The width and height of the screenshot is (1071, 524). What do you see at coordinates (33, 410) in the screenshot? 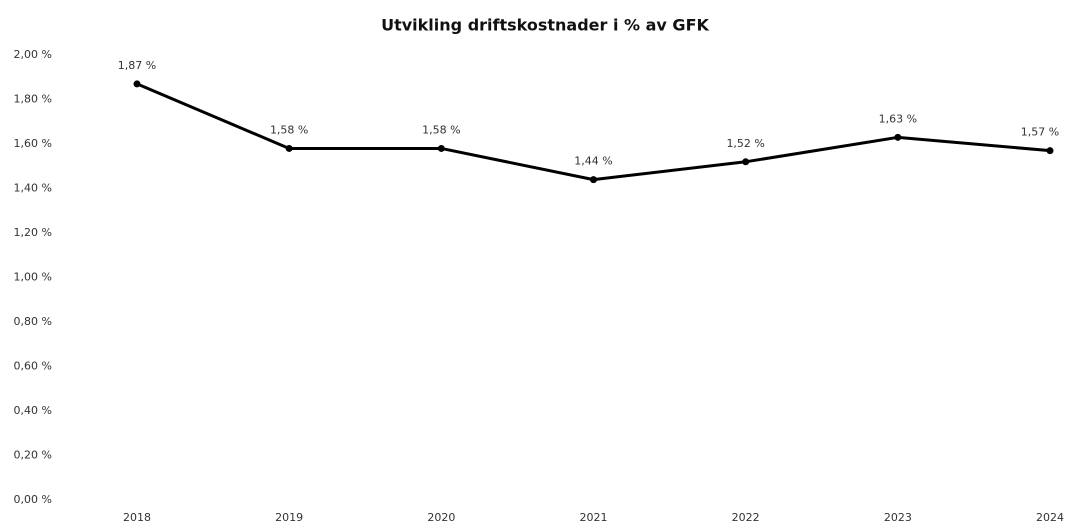
I see `y-tick-label: 0,40 %` at bounding box center [33, 410].